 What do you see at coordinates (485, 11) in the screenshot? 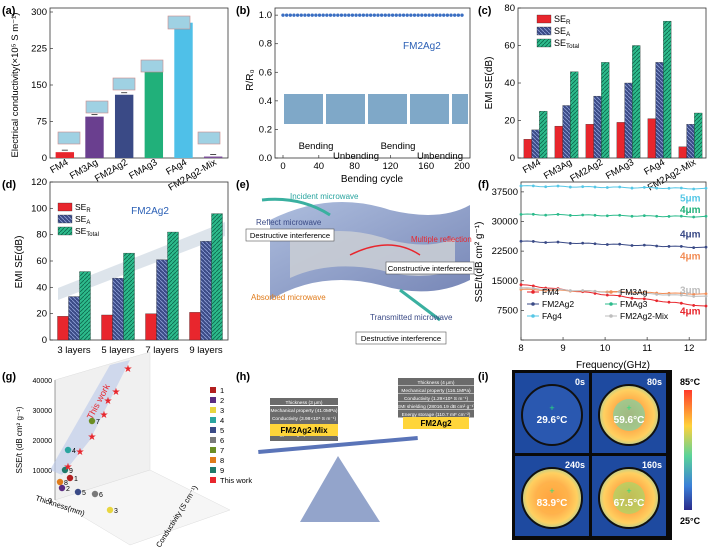
I see `panel-label-c: (c)` at bounding box center [485, 11].